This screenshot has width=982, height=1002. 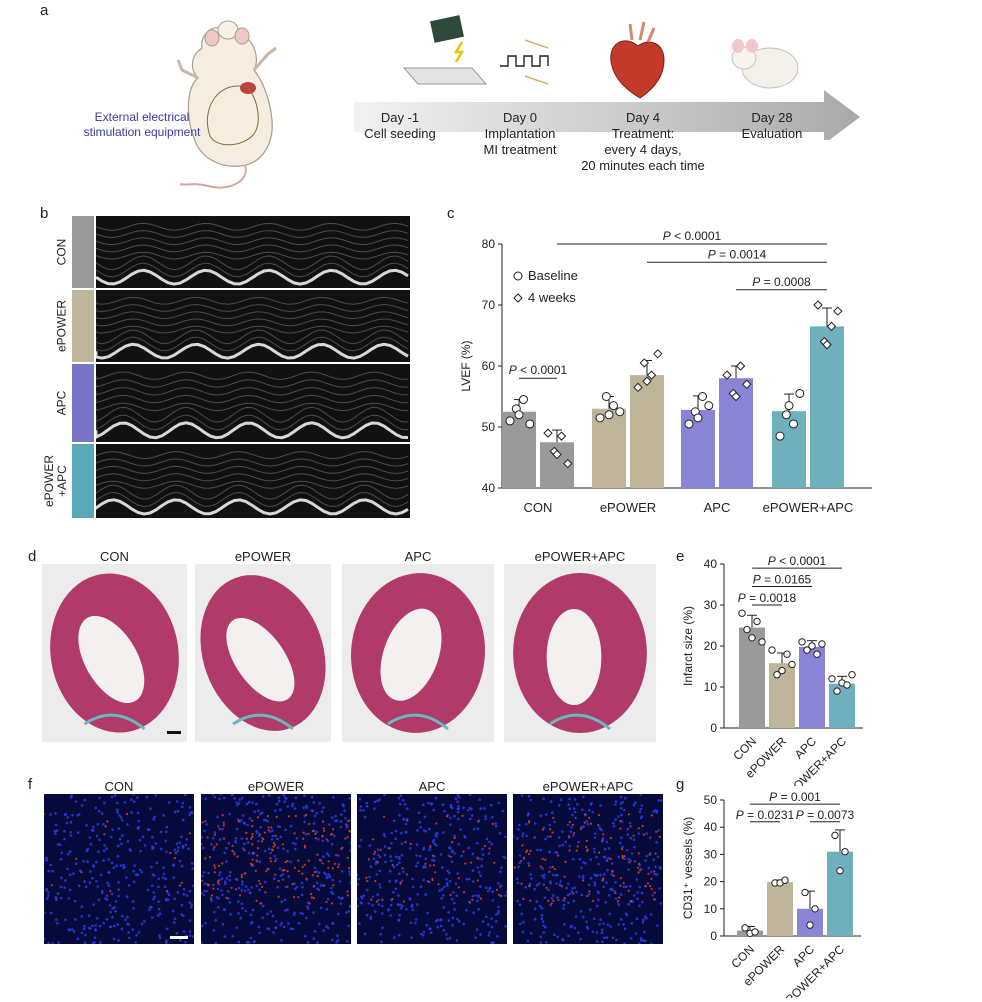 What do you see at coordinates (713, 728) in the screenshot?
I see `y-tick-label: 0` at bounding box center [713, 728].